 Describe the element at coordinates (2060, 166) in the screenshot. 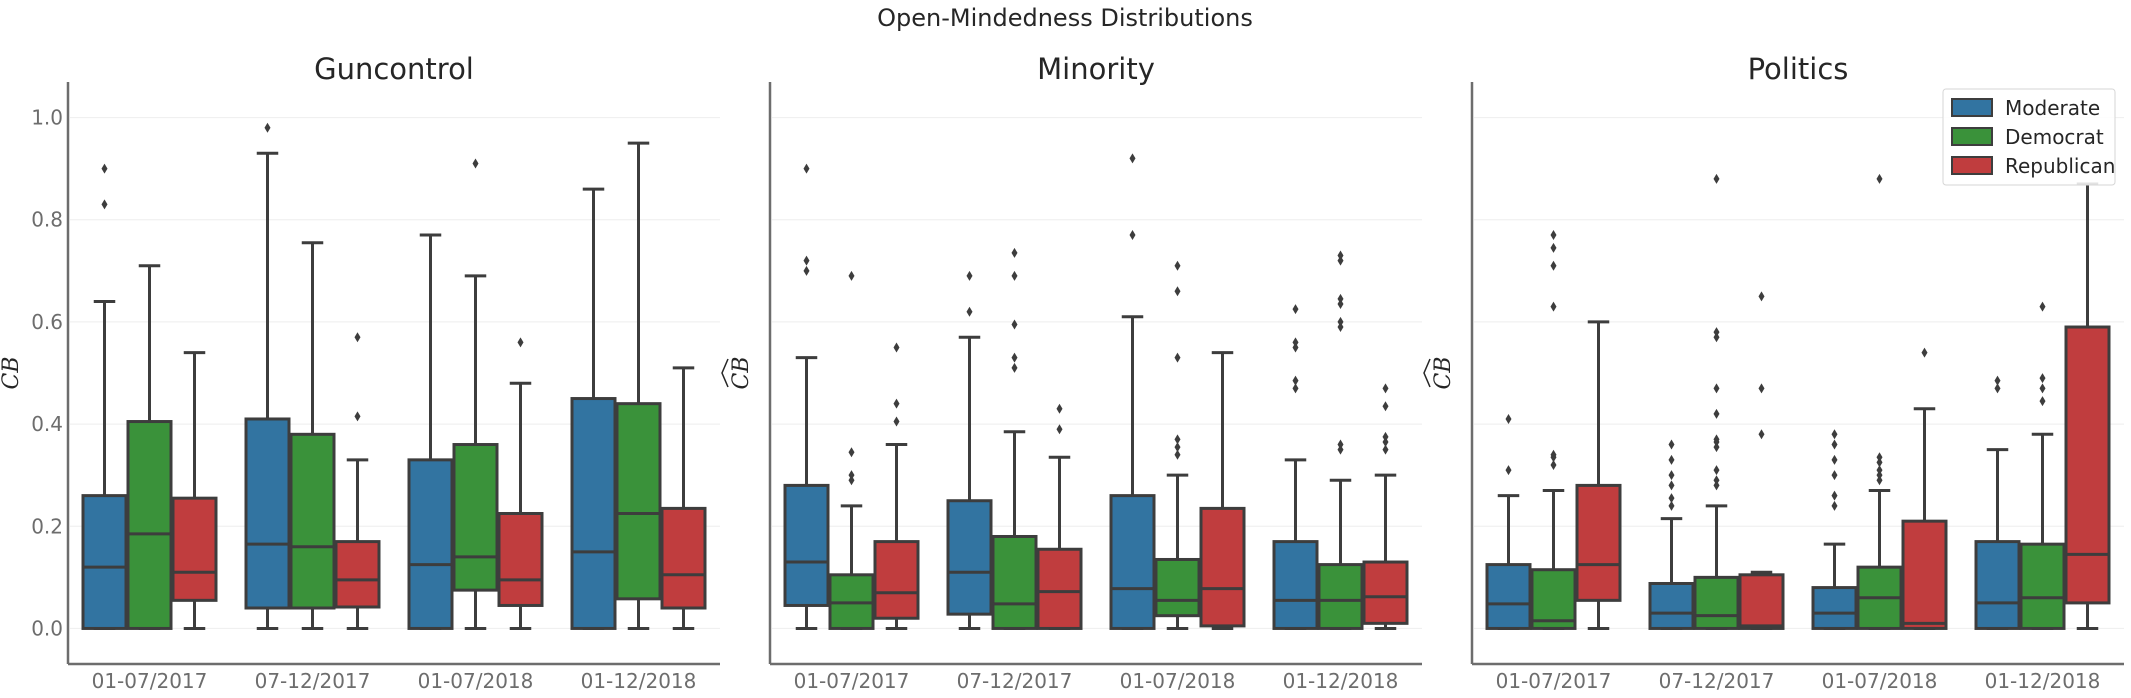

I see `legend-label-republican: Republican` at that location.